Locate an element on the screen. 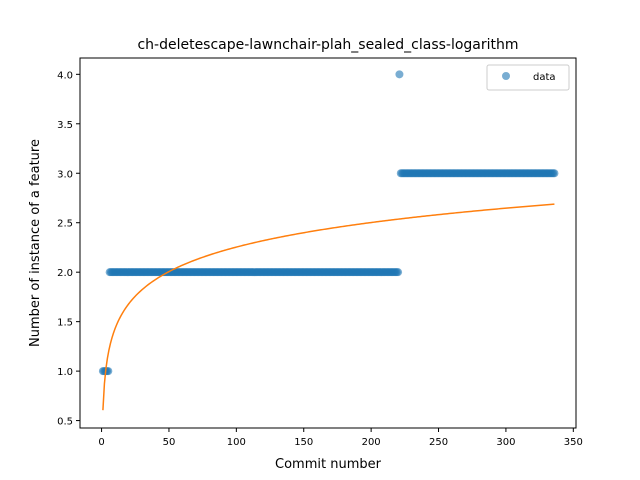  x-tick-label: 250 is located at coordinates (438, 442).